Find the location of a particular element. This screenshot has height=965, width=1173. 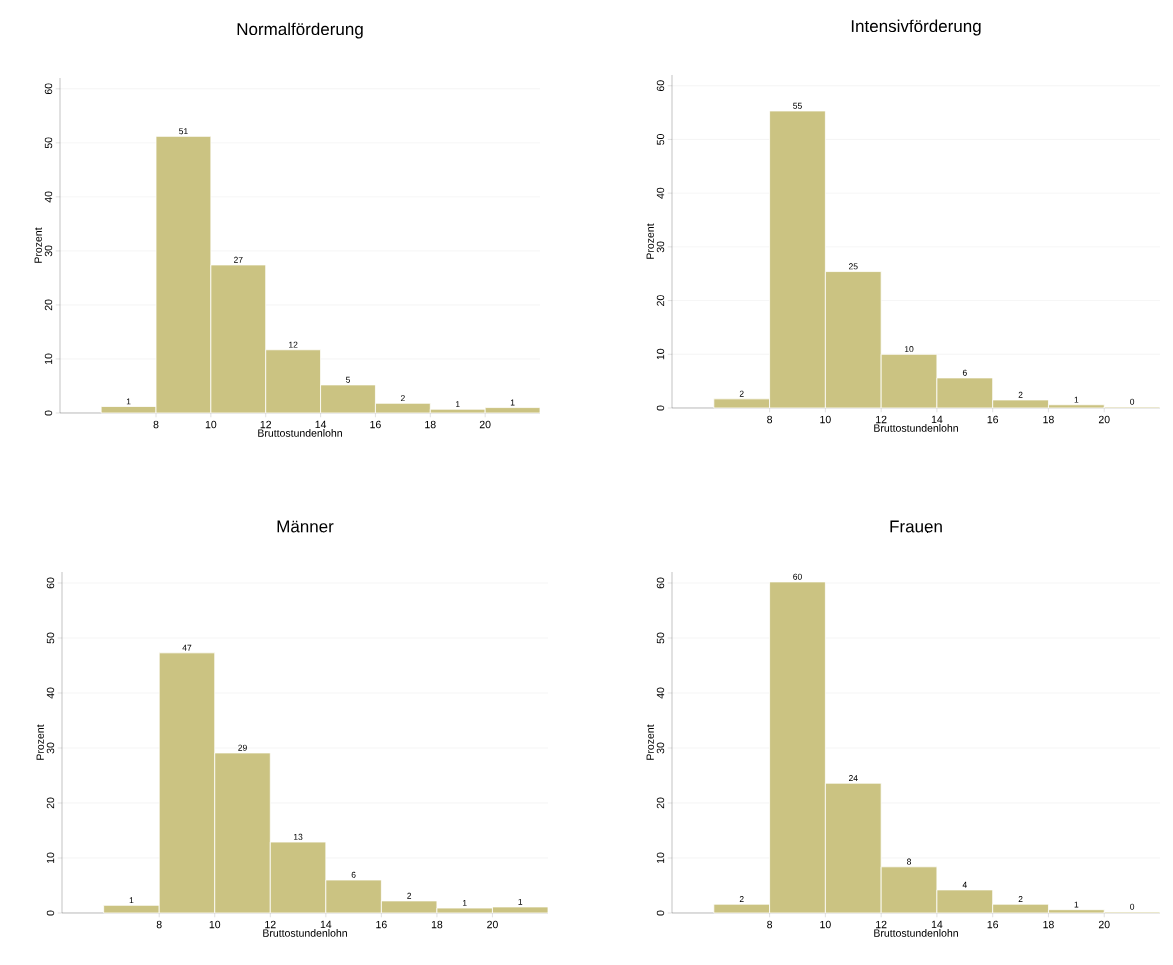

data-label: 25 is located at coordinates (853, 266).